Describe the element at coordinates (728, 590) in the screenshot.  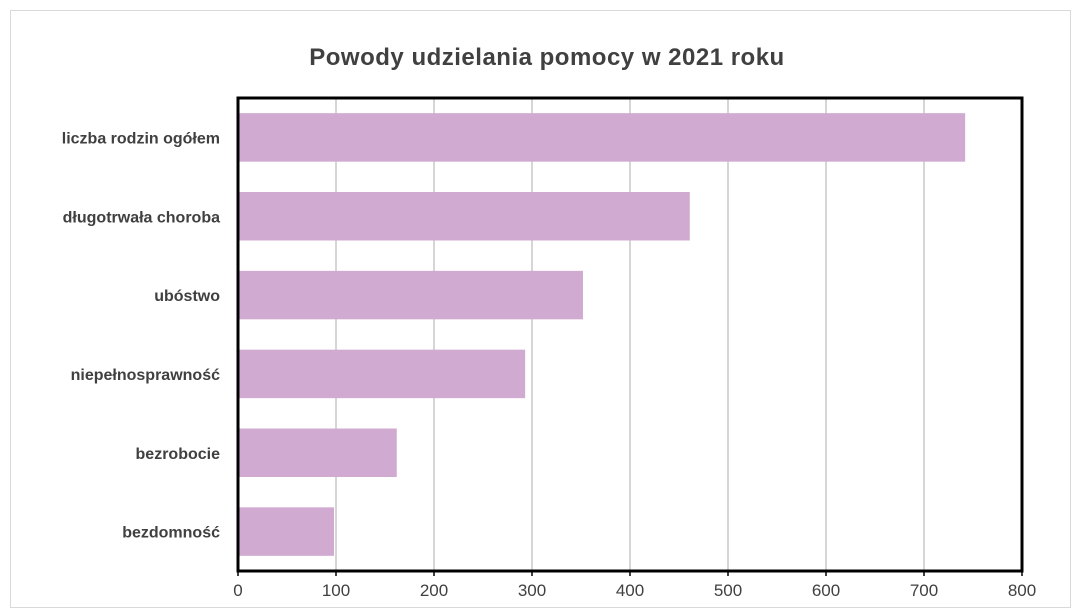
I see `x-tick-label: 500` at that location.